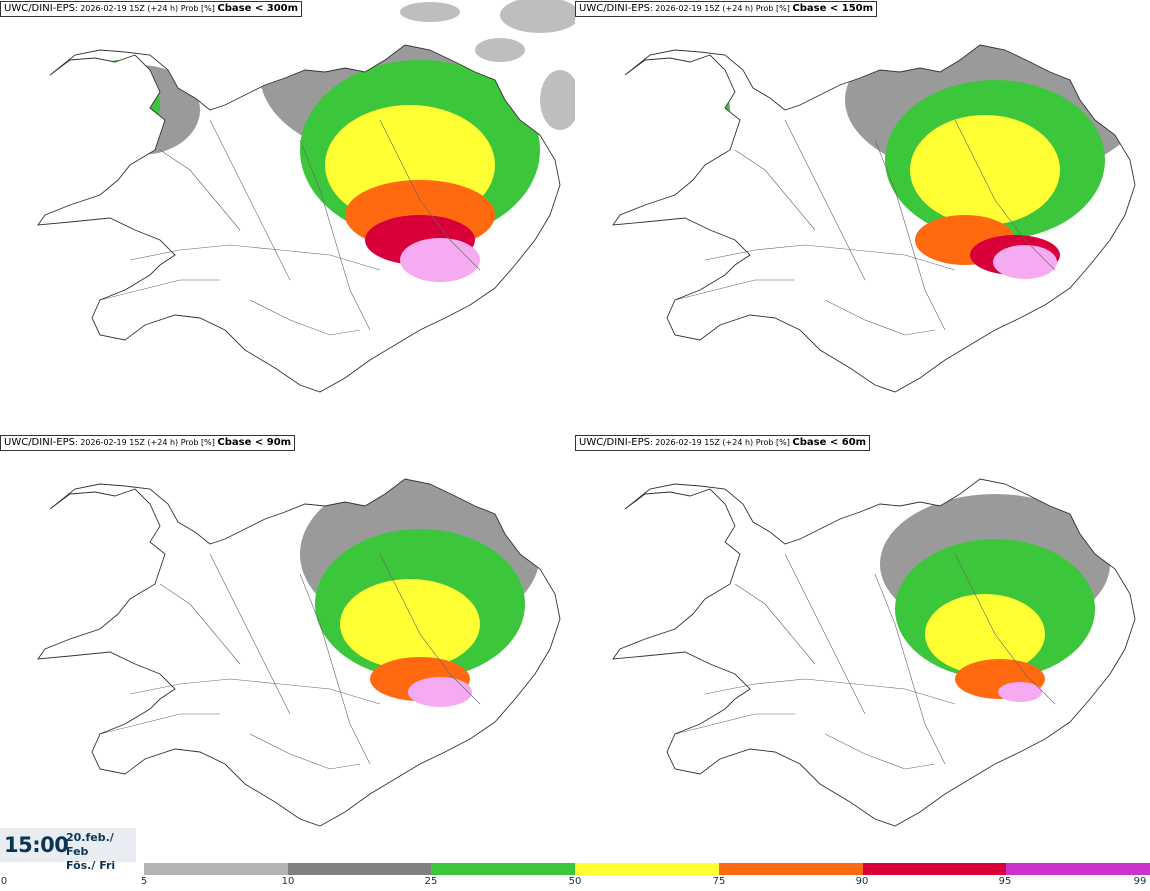 The height and width of the screenshot is (891, 1150). I want to click on colorbar-tick: 75, so click(719, 881).